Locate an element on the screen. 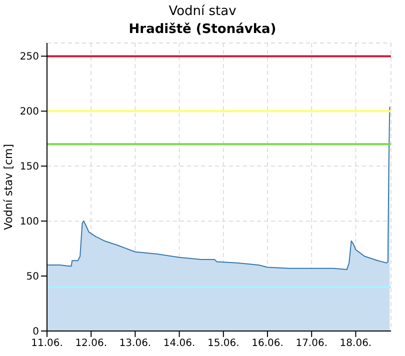  y-tick-label: 250 is located at coordinates (29, 57).